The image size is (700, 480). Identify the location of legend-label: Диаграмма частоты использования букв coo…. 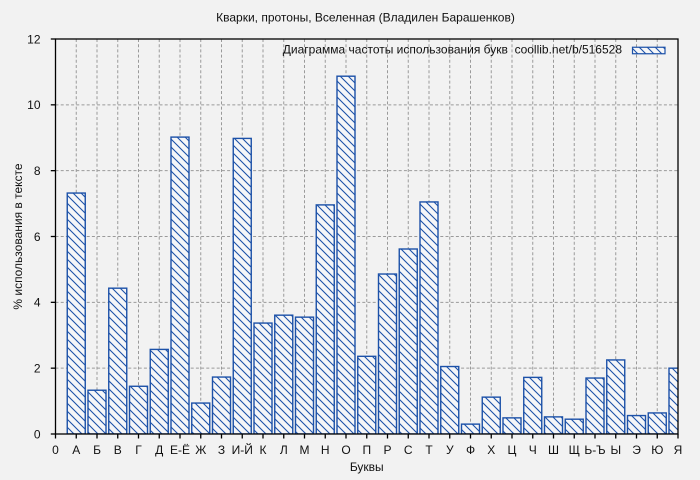
(453, 50).